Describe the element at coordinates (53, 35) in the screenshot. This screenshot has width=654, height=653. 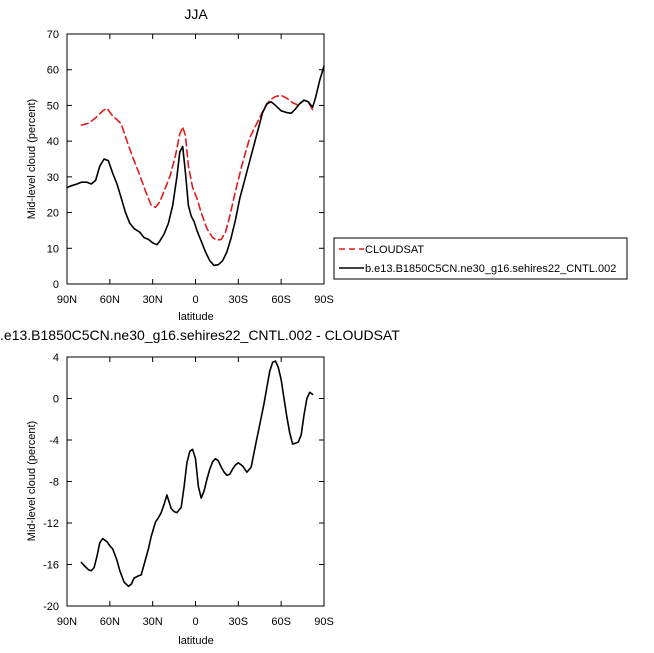
I see `y-tick-label: 70` at that location.